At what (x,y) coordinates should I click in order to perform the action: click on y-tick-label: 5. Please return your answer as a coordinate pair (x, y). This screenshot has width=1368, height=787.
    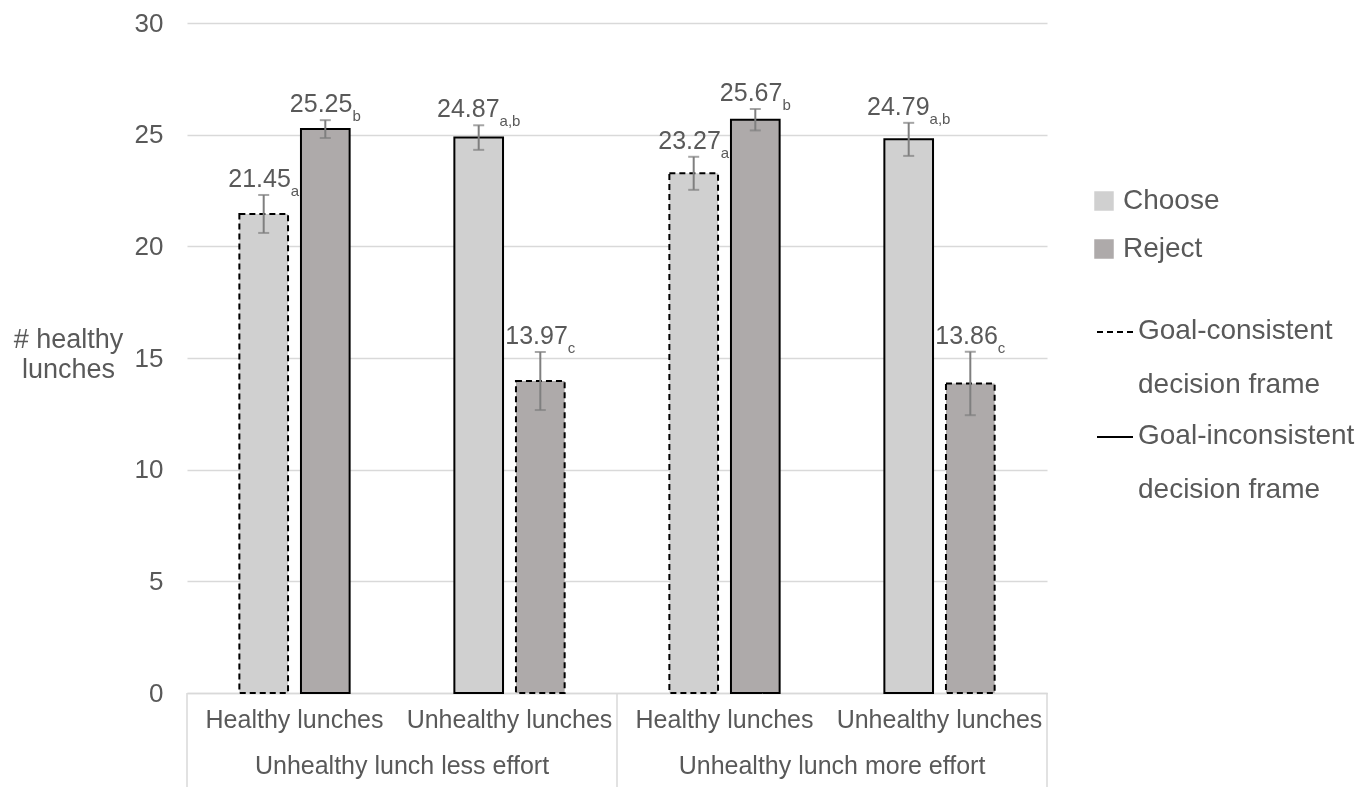
    Looking at the image, I should click on (156, 580).